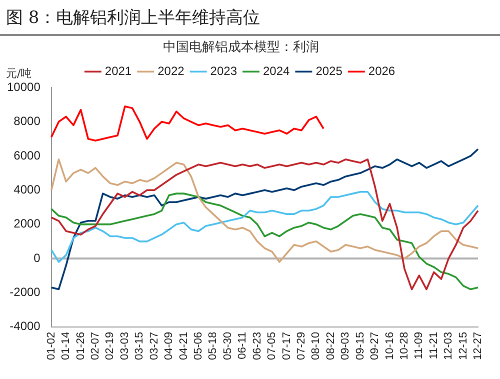 The image size is (500, 379). Describe the element at coordinates (110, 346) in the screenshot. I see `x-tick-label: 02-19` at that location.